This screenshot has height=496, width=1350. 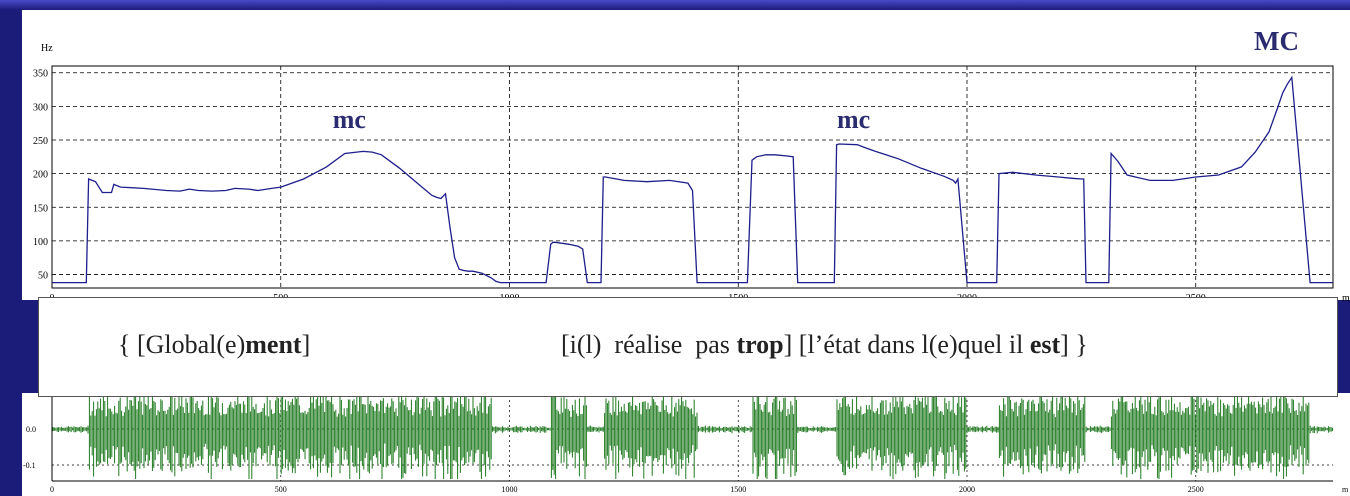 What do you see at coordinates (40, 175) in the screenshot?
I see `pitch-y-tick-200: 200` at bounding box center [40, 175].